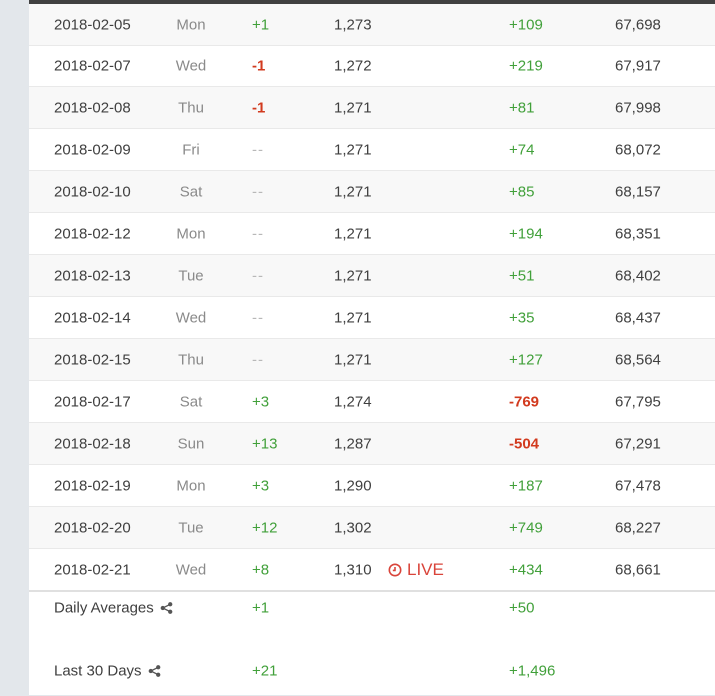 This screenshot has width=715, height=696. What do you see at coordinates (526, 359) in the screenshot?
I see `row-view-change: +127` at bounding box center [526, 359].